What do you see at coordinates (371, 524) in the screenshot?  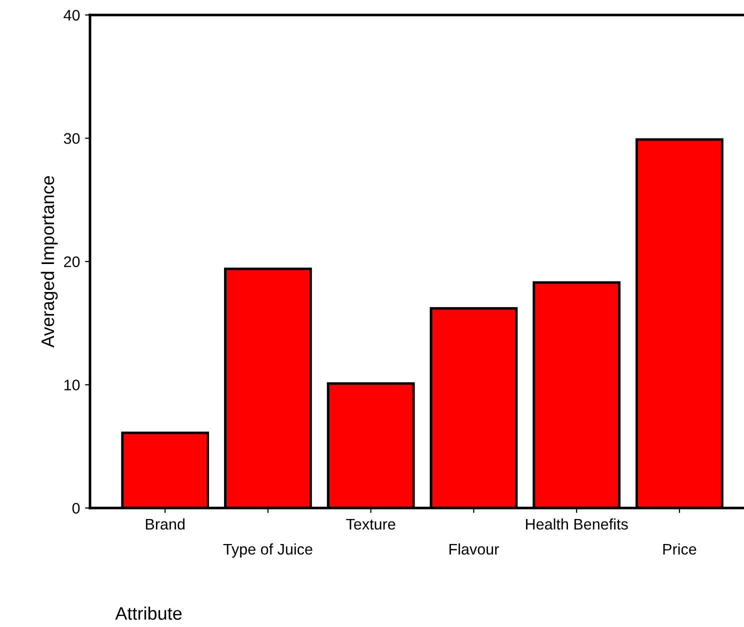 I see `x-tick-label: Texture` at bounding box center [371, 524].